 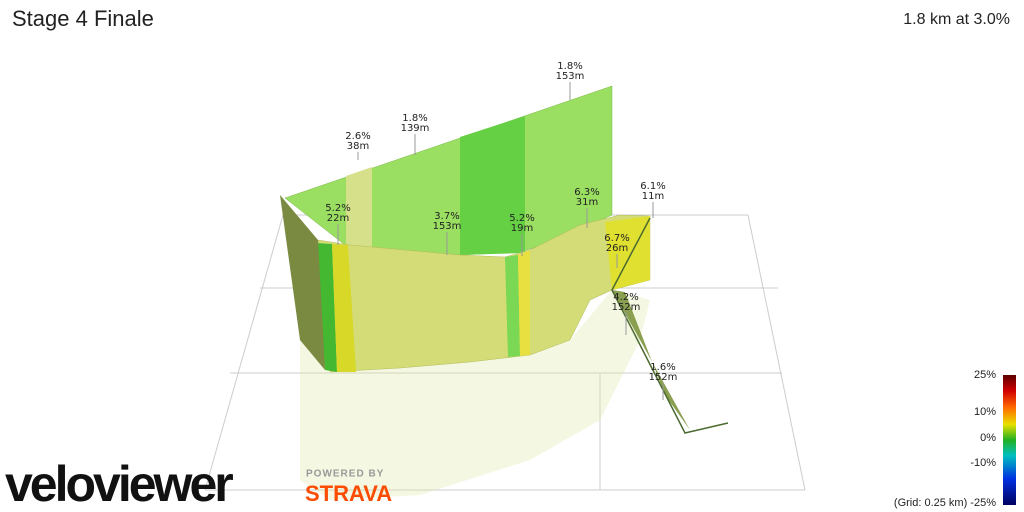 I want to click on logo-powered: POWERED BY, so click(x=345, y=474).